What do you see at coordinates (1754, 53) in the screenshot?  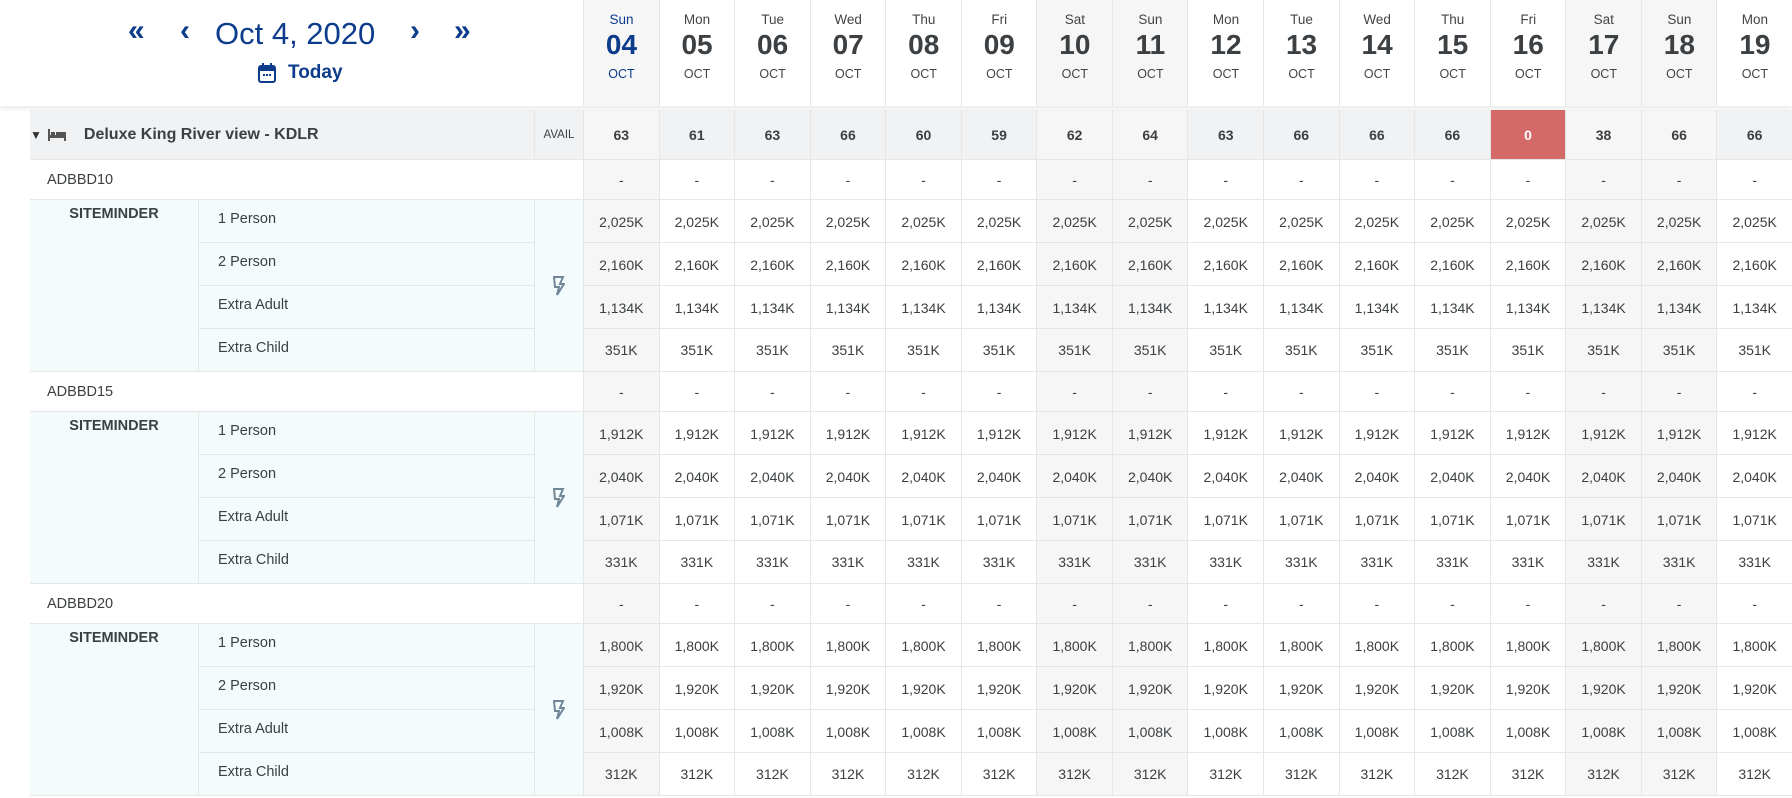 I see `date-header-19: Mon 19 OCT` at bounding box center [1754, 53].